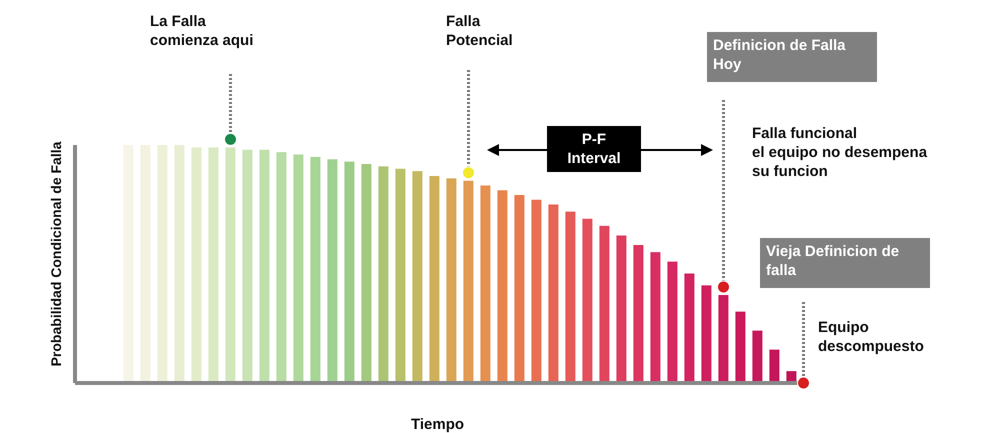 This screenshot has height=433, width=985. Describe the element at coordinates (479, 31) in the screenshot. I see `text: Falla Potencial` at that location.